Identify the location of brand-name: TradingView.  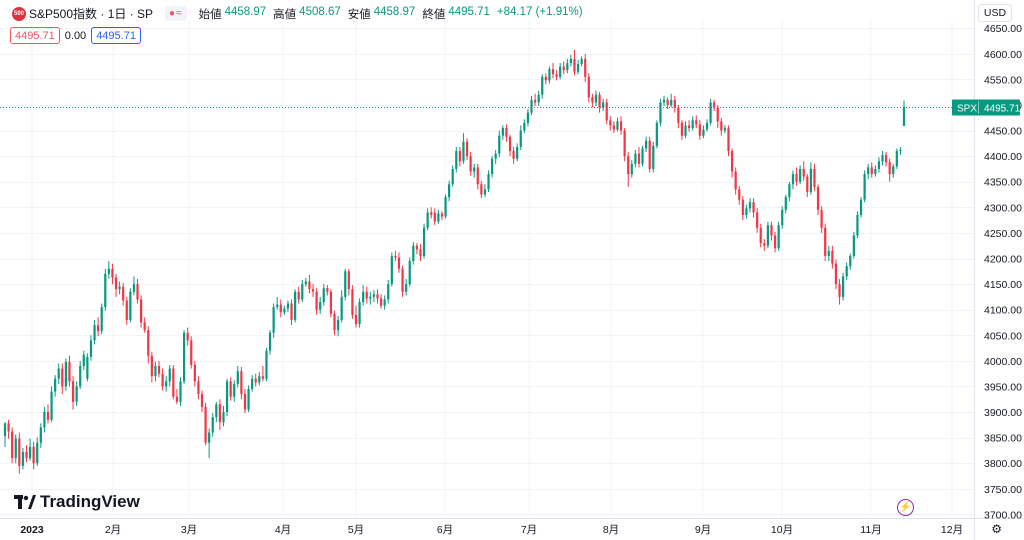
(90, 501).